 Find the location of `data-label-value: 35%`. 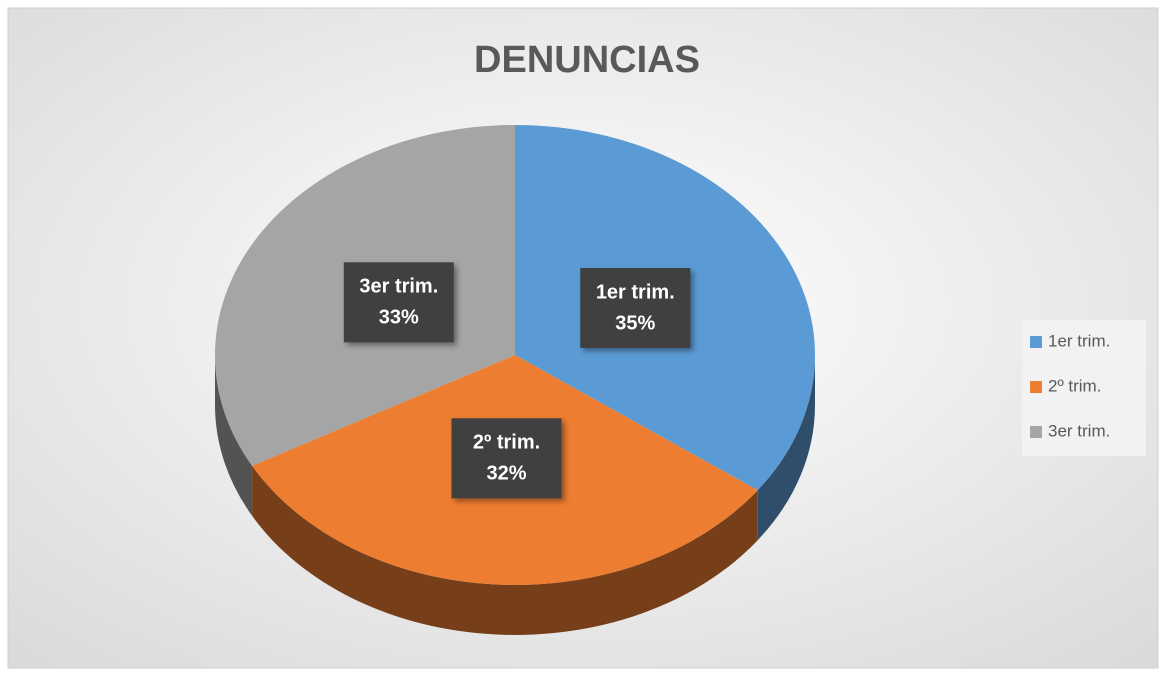

data-label-value: 35% is located at coordinates (635, 323).